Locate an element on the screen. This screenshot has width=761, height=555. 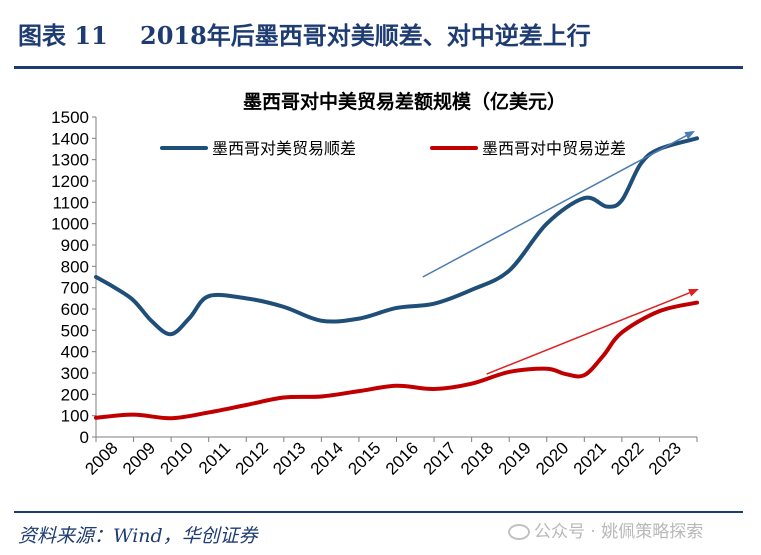
y-tick-label: 0 is located at coordinates (84, 437).